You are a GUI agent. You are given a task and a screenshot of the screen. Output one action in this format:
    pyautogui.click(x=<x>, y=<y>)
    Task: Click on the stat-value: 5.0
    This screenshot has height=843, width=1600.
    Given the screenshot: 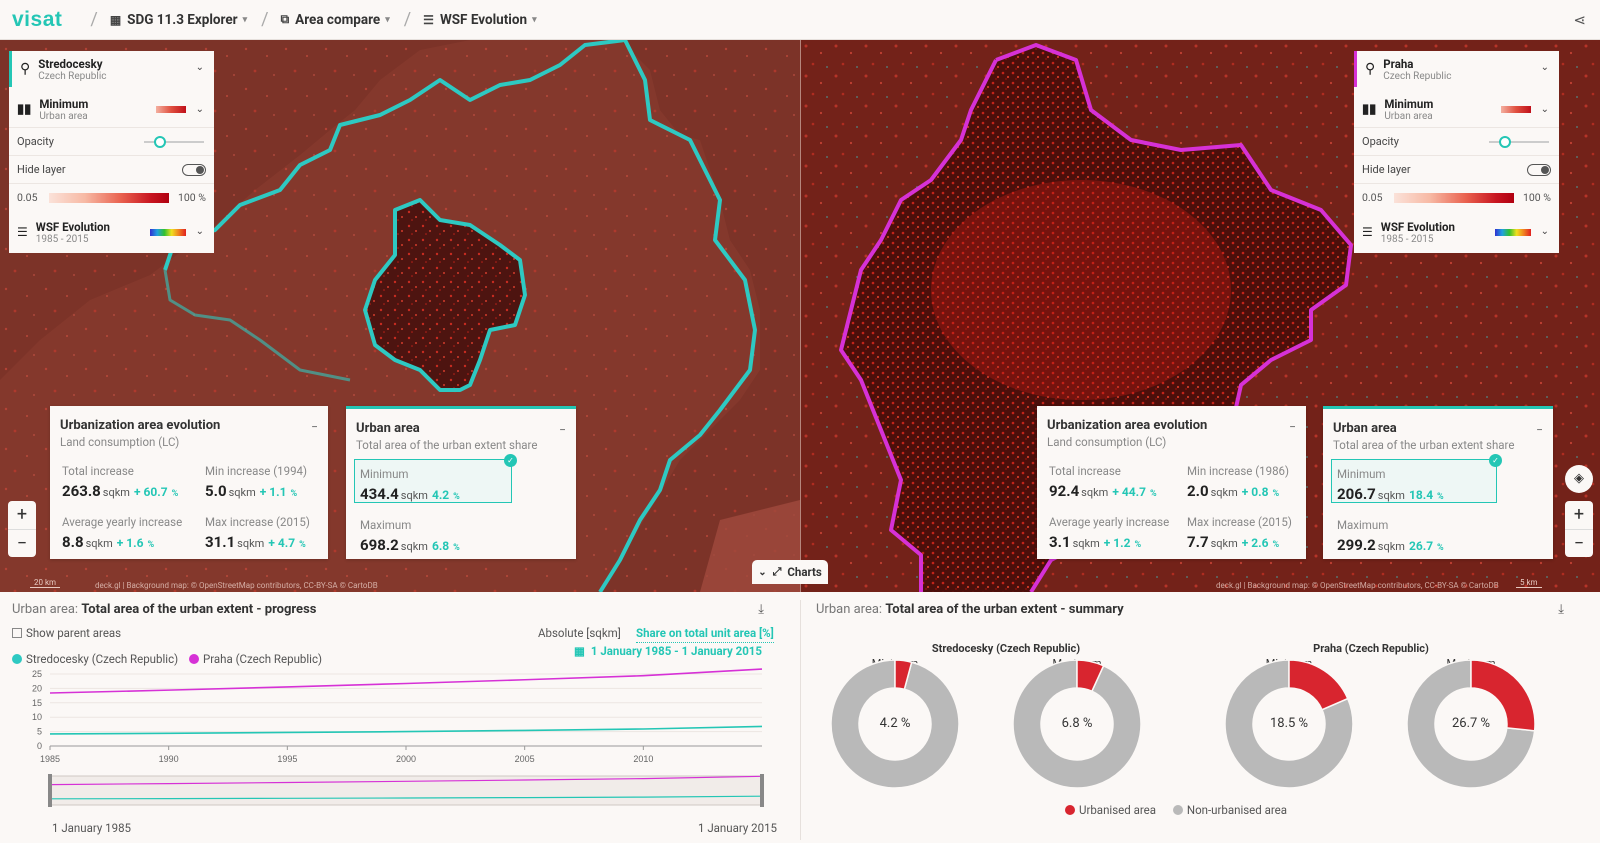 What is the action you would take?
    pyautogui.click(x=216, y=491)
    